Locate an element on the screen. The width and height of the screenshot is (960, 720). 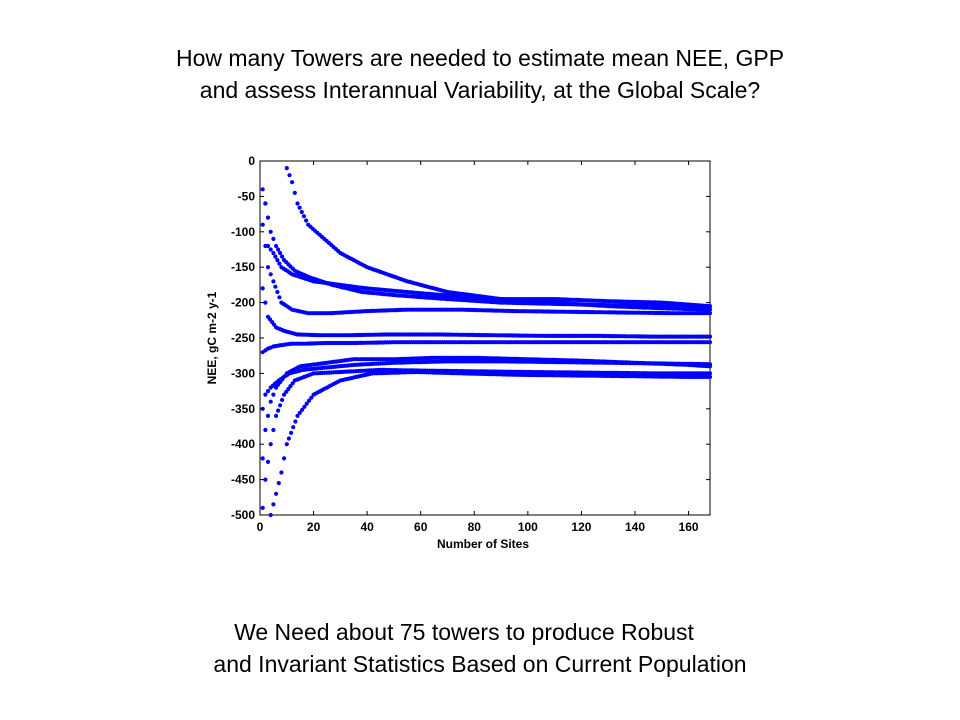
y-tick-label: -350 is located at coordinates (243, 409).